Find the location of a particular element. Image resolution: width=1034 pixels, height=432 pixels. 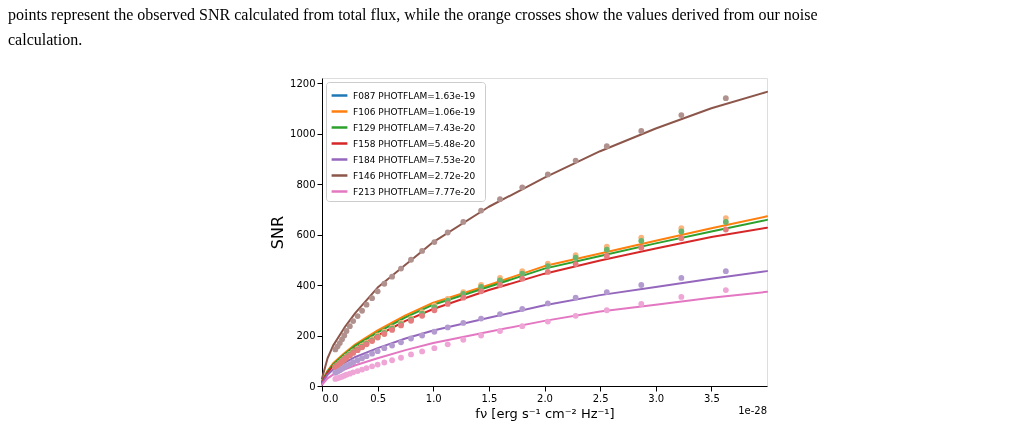

legend-label: F129 PHOTFLAM=7.43e-20 is located at coordinates (414, 127).